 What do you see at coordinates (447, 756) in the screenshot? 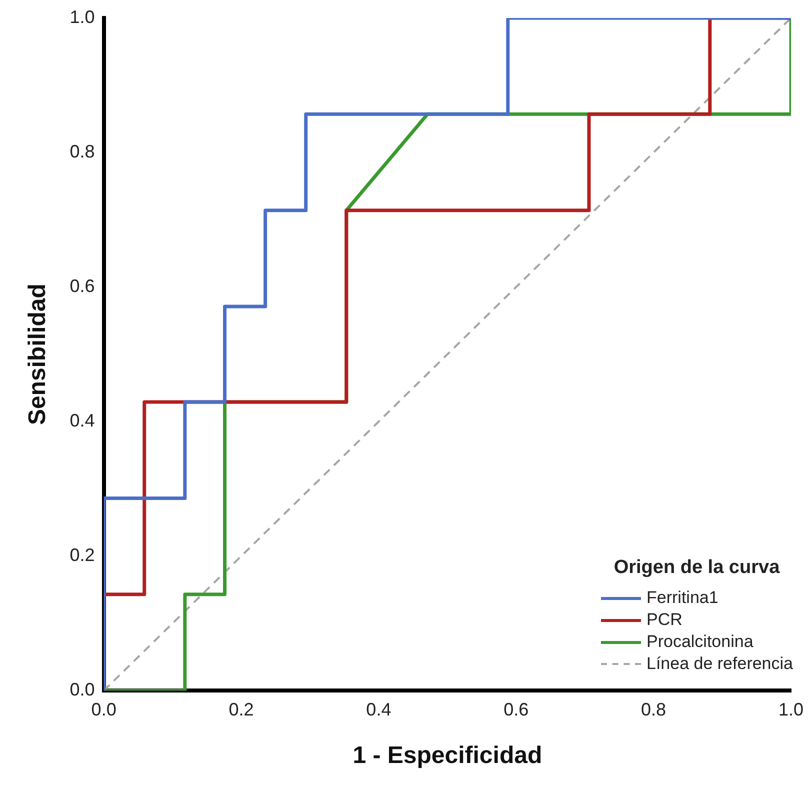
I see `x-axis-title: 1 - Especificidad` at bounding box center [447, 756].